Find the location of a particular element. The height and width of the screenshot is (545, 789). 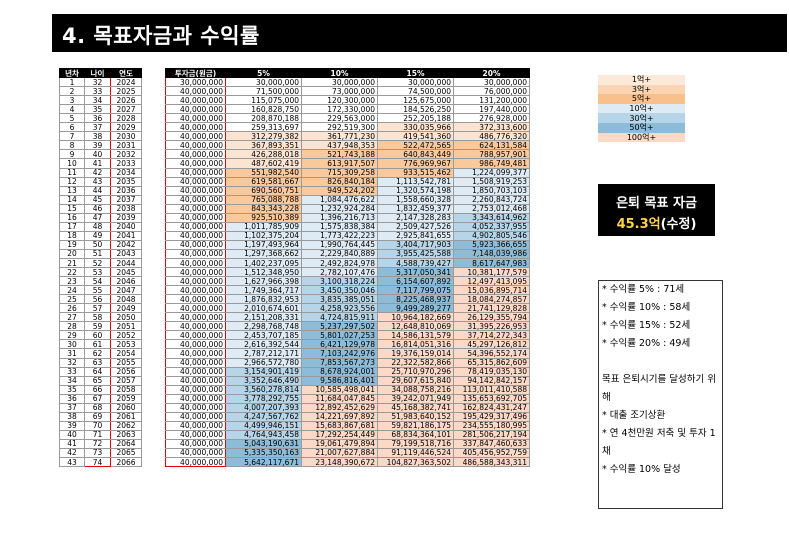

age-cell: 69 is located at coordinates (97, 416).